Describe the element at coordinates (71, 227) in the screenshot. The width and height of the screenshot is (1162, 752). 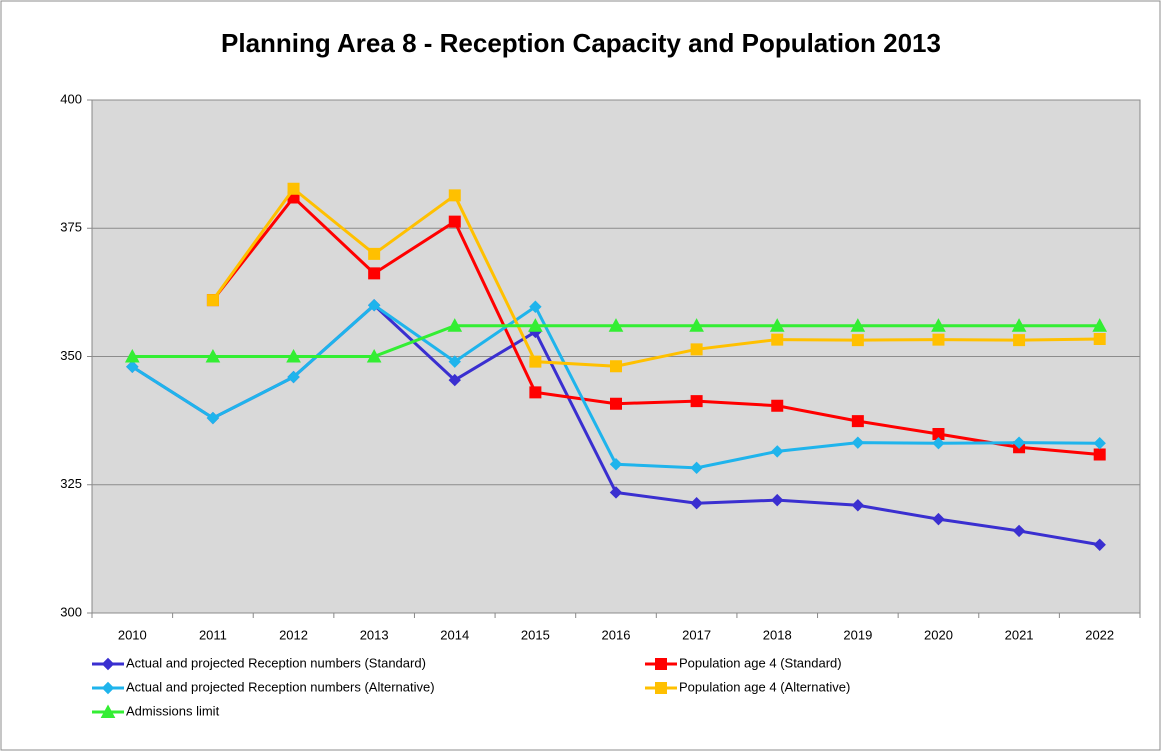
I see `y-tick-label: 375` at that location.